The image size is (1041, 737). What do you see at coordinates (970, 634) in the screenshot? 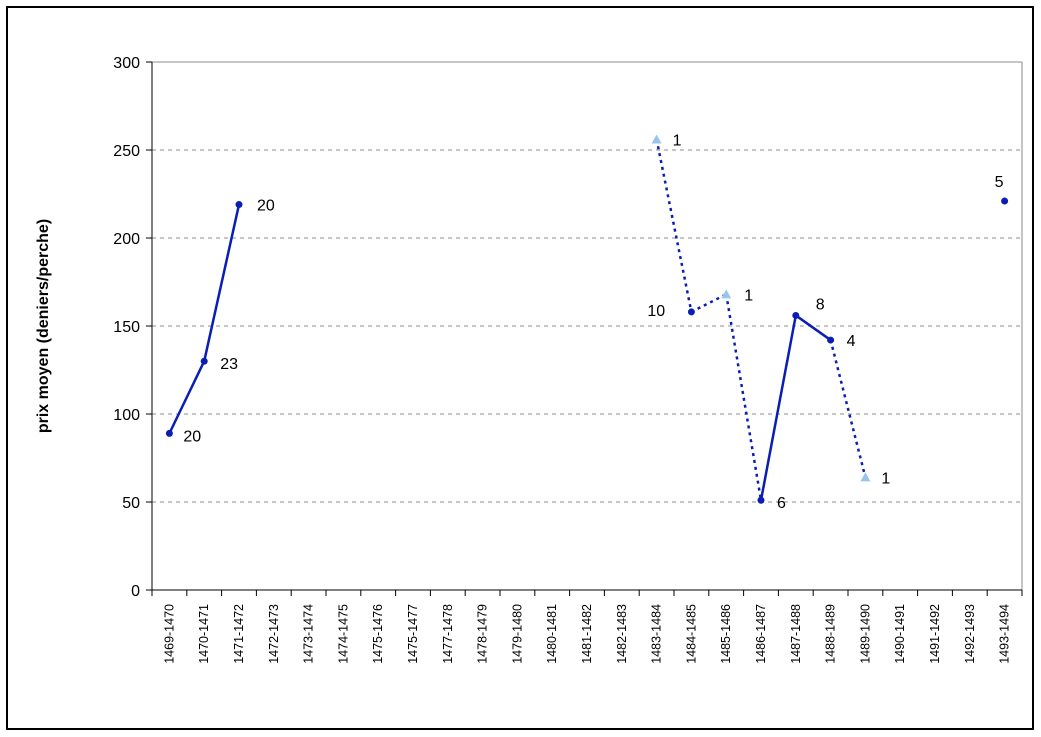
I see `x-tick-label: 1492-1493` at bounding box center [970, 634].